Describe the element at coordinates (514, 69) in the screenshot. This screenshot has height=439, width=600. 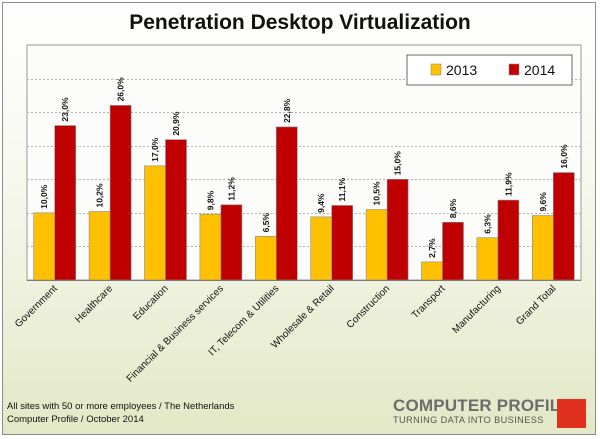
I see `legend-swatch-2014` at that location.